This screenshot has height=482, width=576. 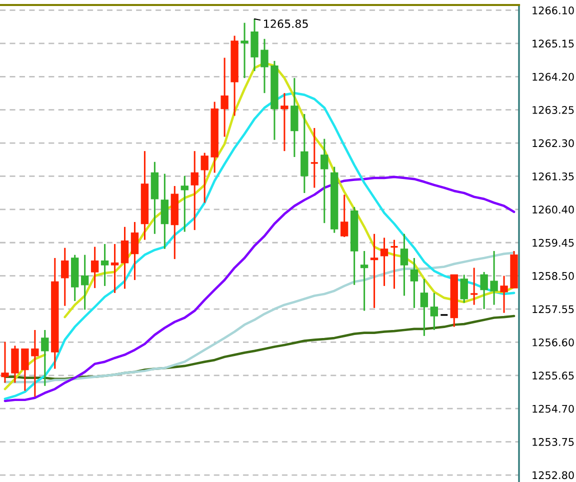 I want to click on y-tick-label: 1257.55, so click(x=553, y=309).